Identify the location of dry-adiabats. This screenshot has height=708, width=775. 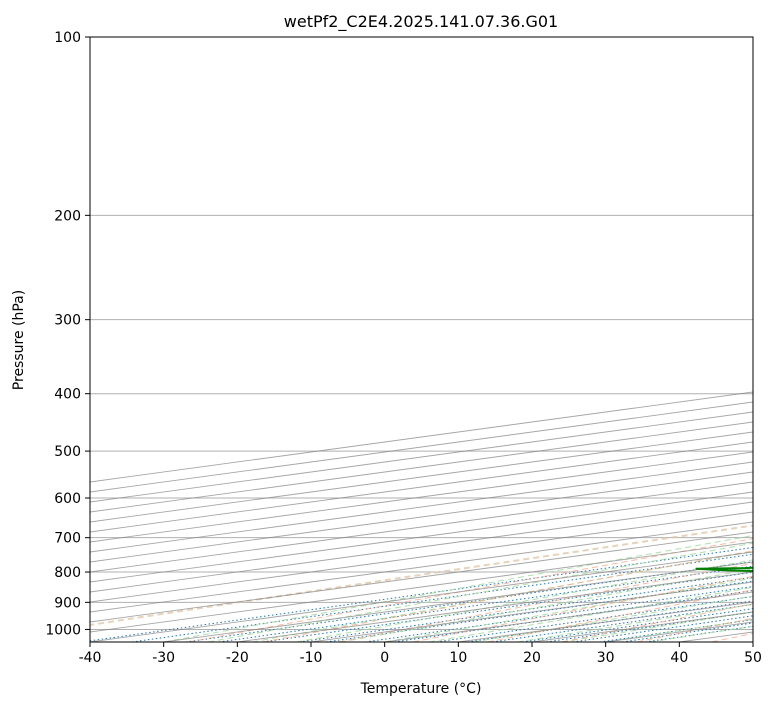
(421, 583).